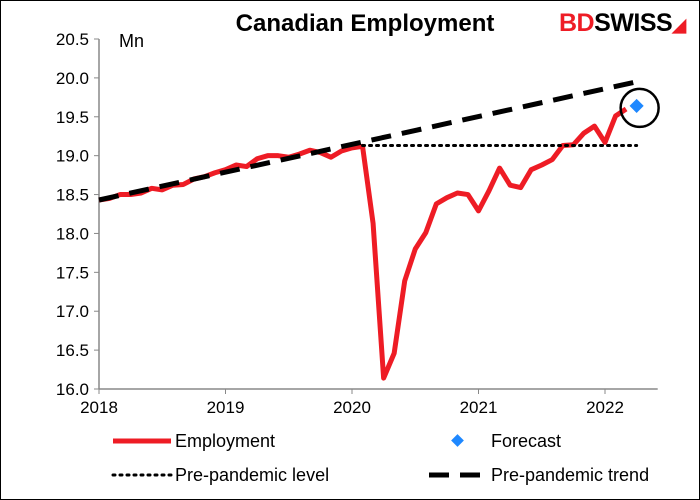 The width and height of the screenshot is (700, 500). What do you see at coordinates (131, 41) in the screenshot?
I see `y-axis-unit: Mn` at bounding box center [131, 41].